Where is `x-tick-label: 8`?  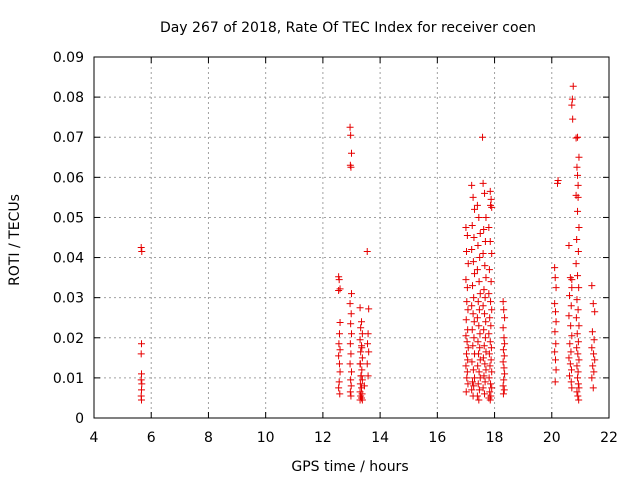
x-tick-label: 8 is located at coordinates (208, 438).